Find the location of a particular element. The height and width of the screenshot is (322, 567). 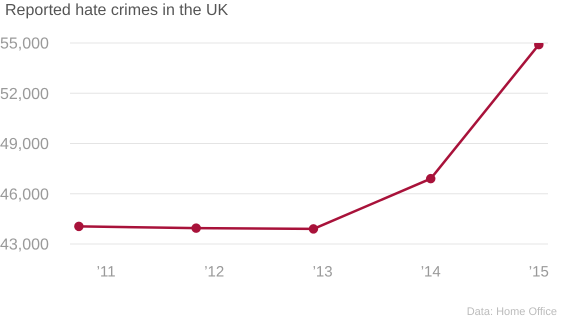

x-tick-label: ’11 is located at coordinates (106, 272).